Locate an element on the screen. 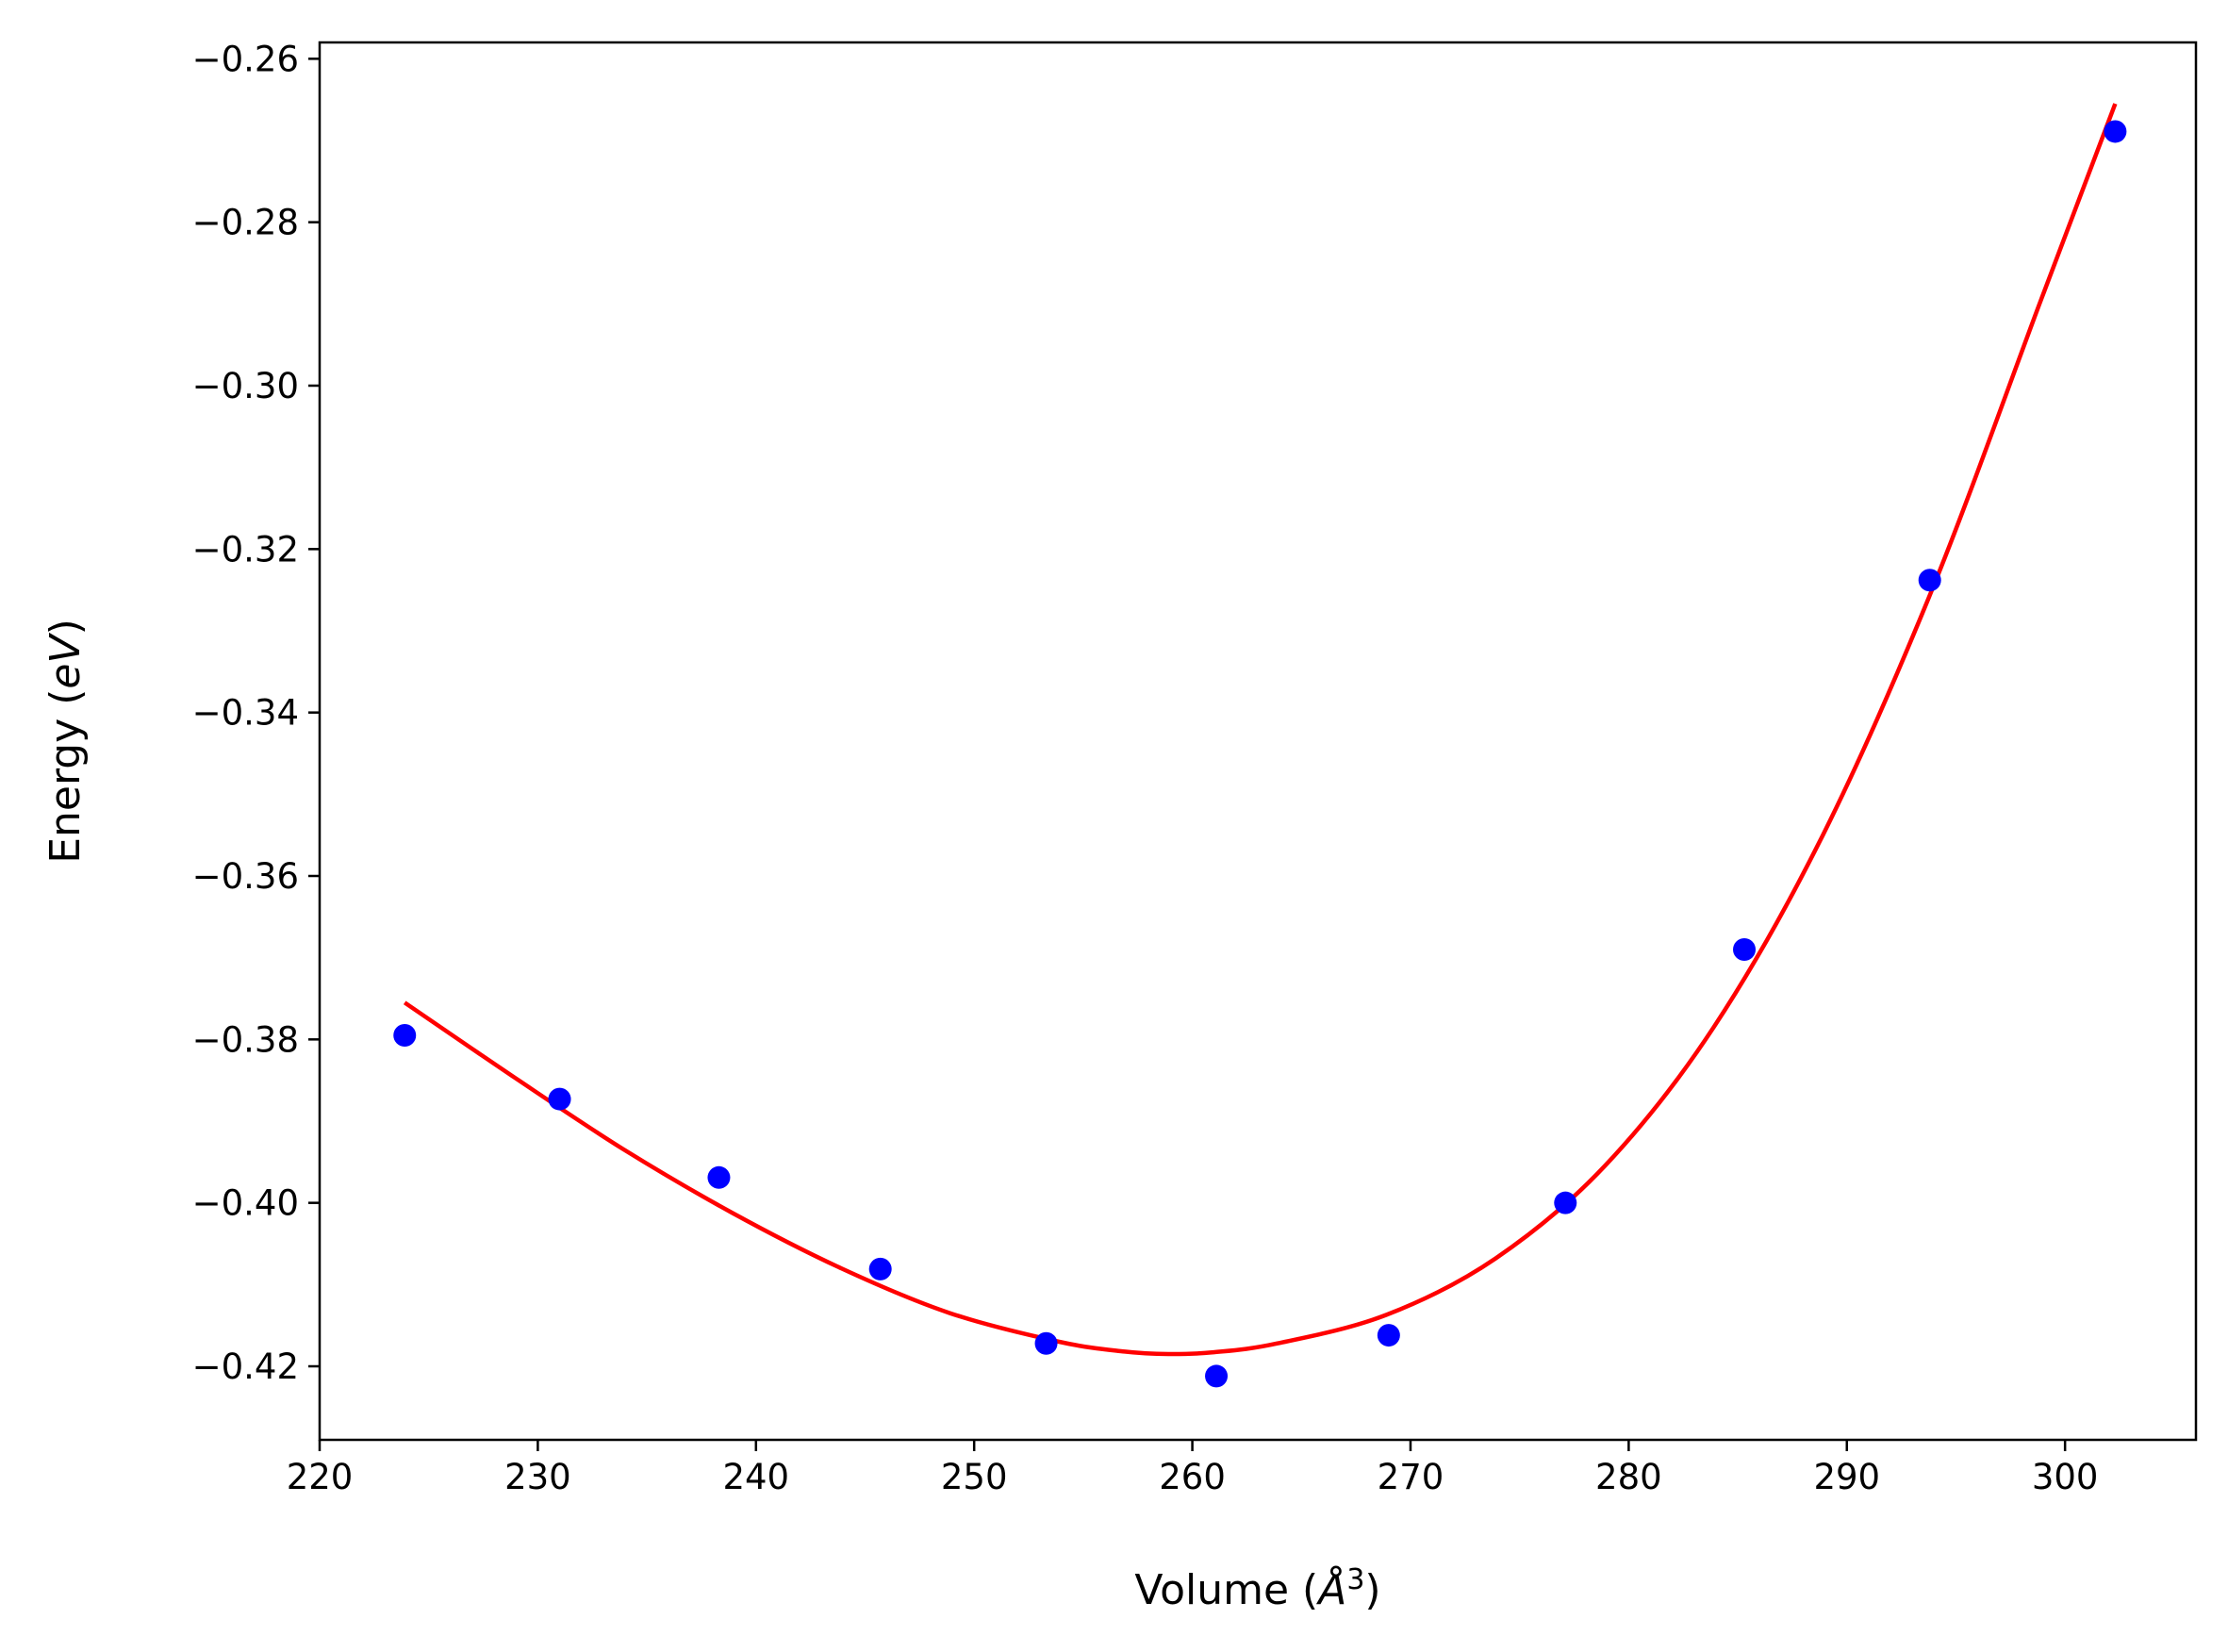 This screenshot has height=1652, width=2228. y-tick-label: −0.34 is located at coordinates (245, 713).